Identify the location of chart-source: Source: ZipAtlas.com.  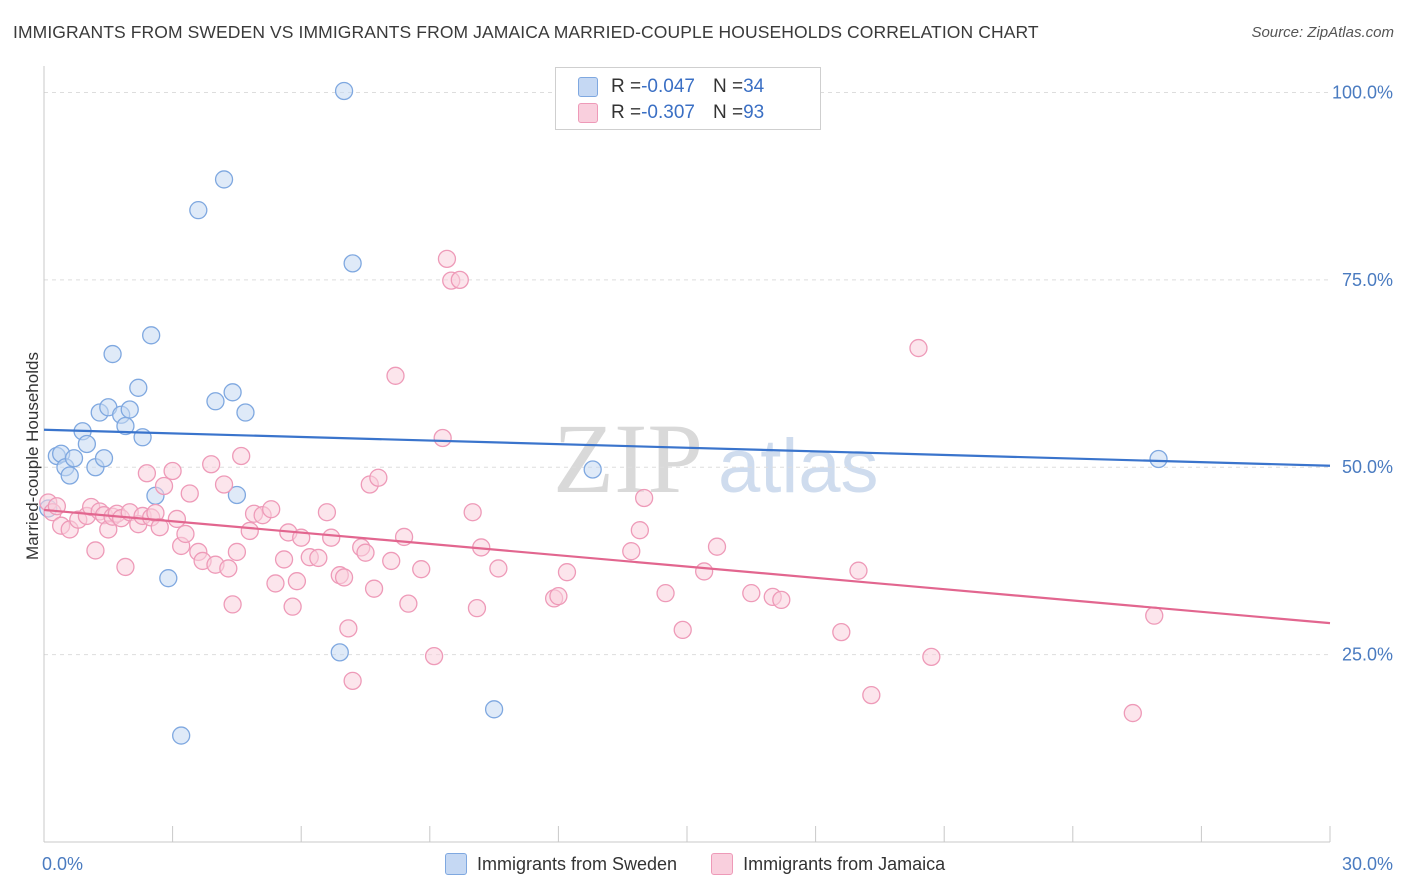
(1322, 32).